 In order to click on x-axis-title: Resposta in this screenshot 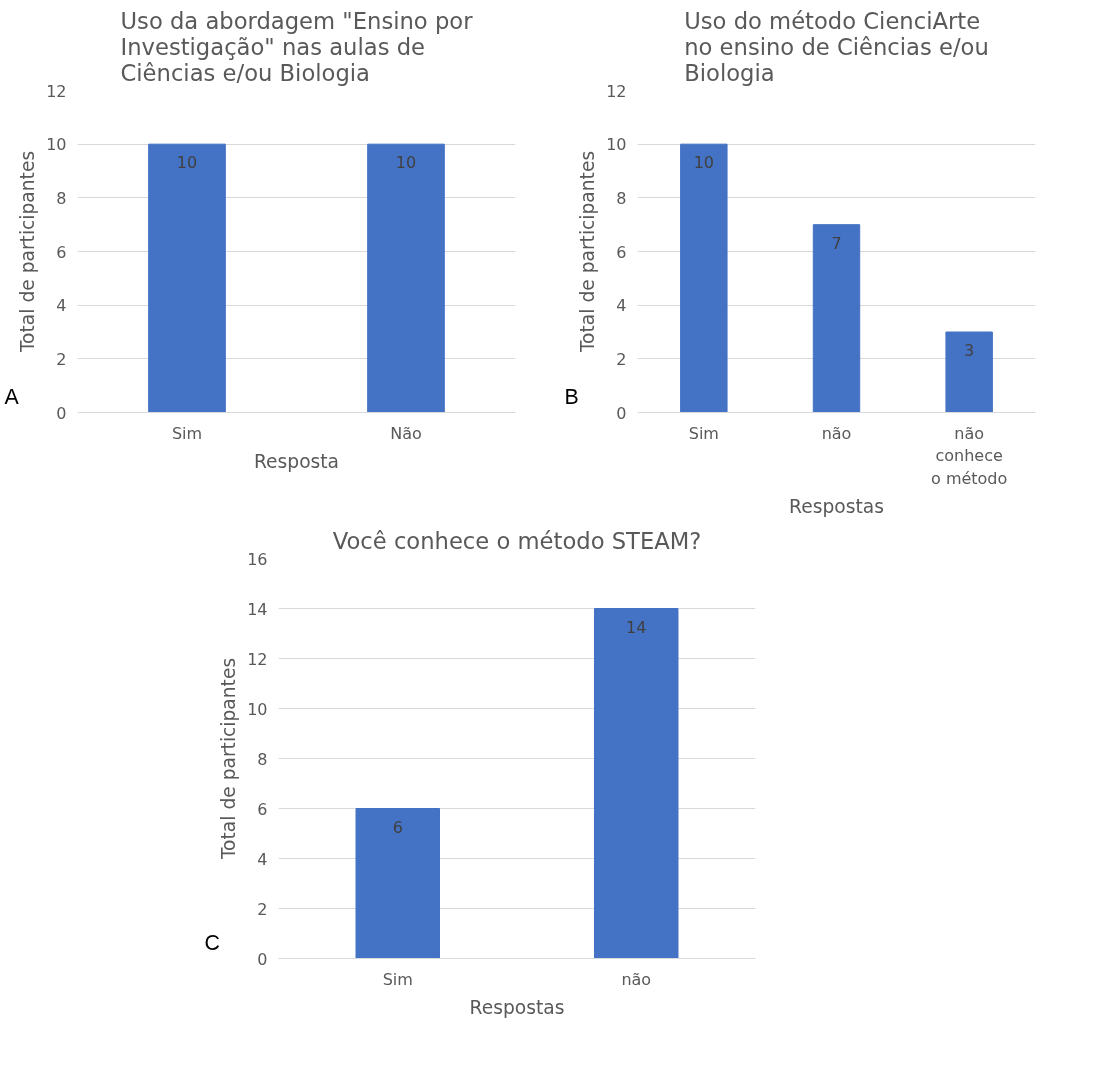, I will do `click(296, 461)`.